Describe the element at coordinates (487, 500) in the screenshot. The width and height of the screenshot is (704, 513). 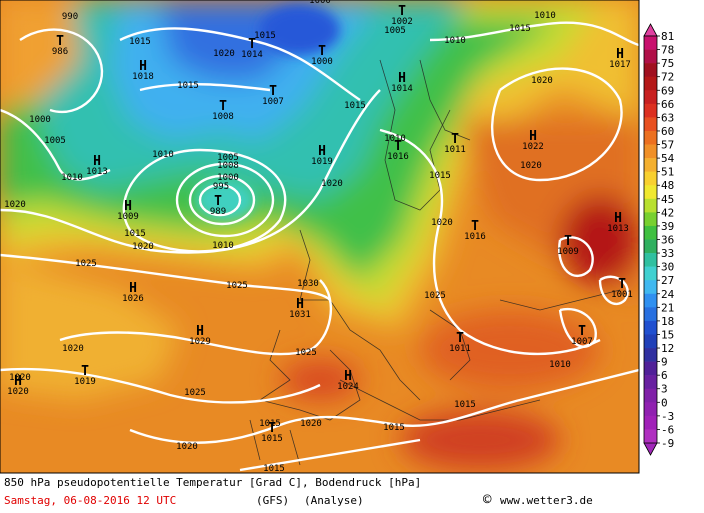
I see `footer-copyright: ©` at that location.